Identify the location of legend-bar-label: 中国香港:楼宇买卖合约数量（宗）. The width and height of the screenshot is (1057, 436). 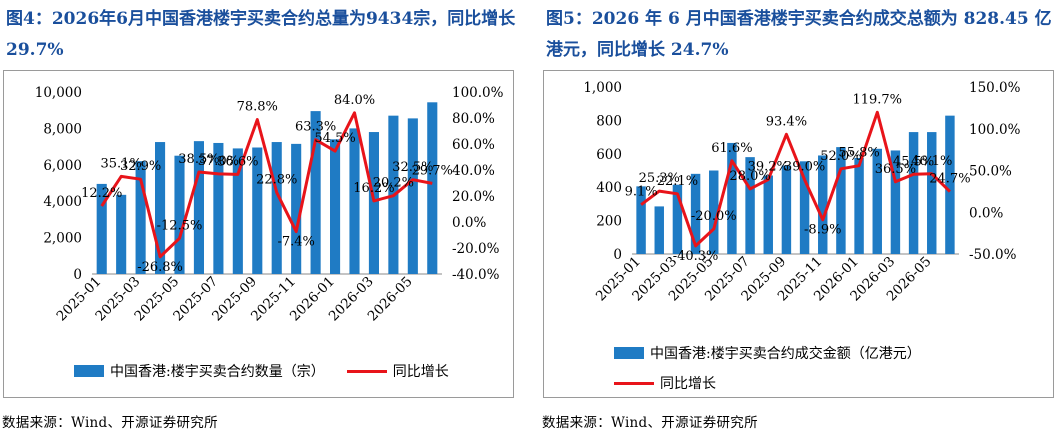
(217, 372).